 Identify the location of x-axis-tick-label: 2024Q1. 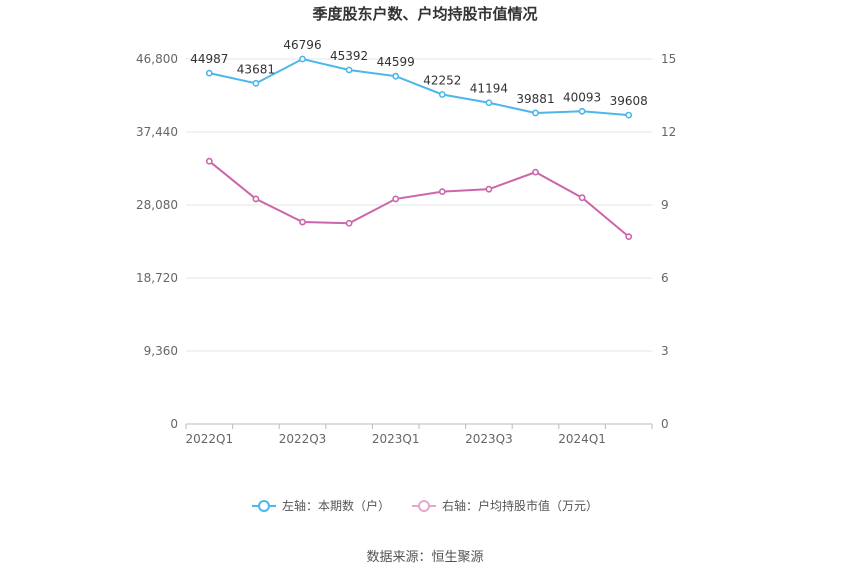
(582, 439).